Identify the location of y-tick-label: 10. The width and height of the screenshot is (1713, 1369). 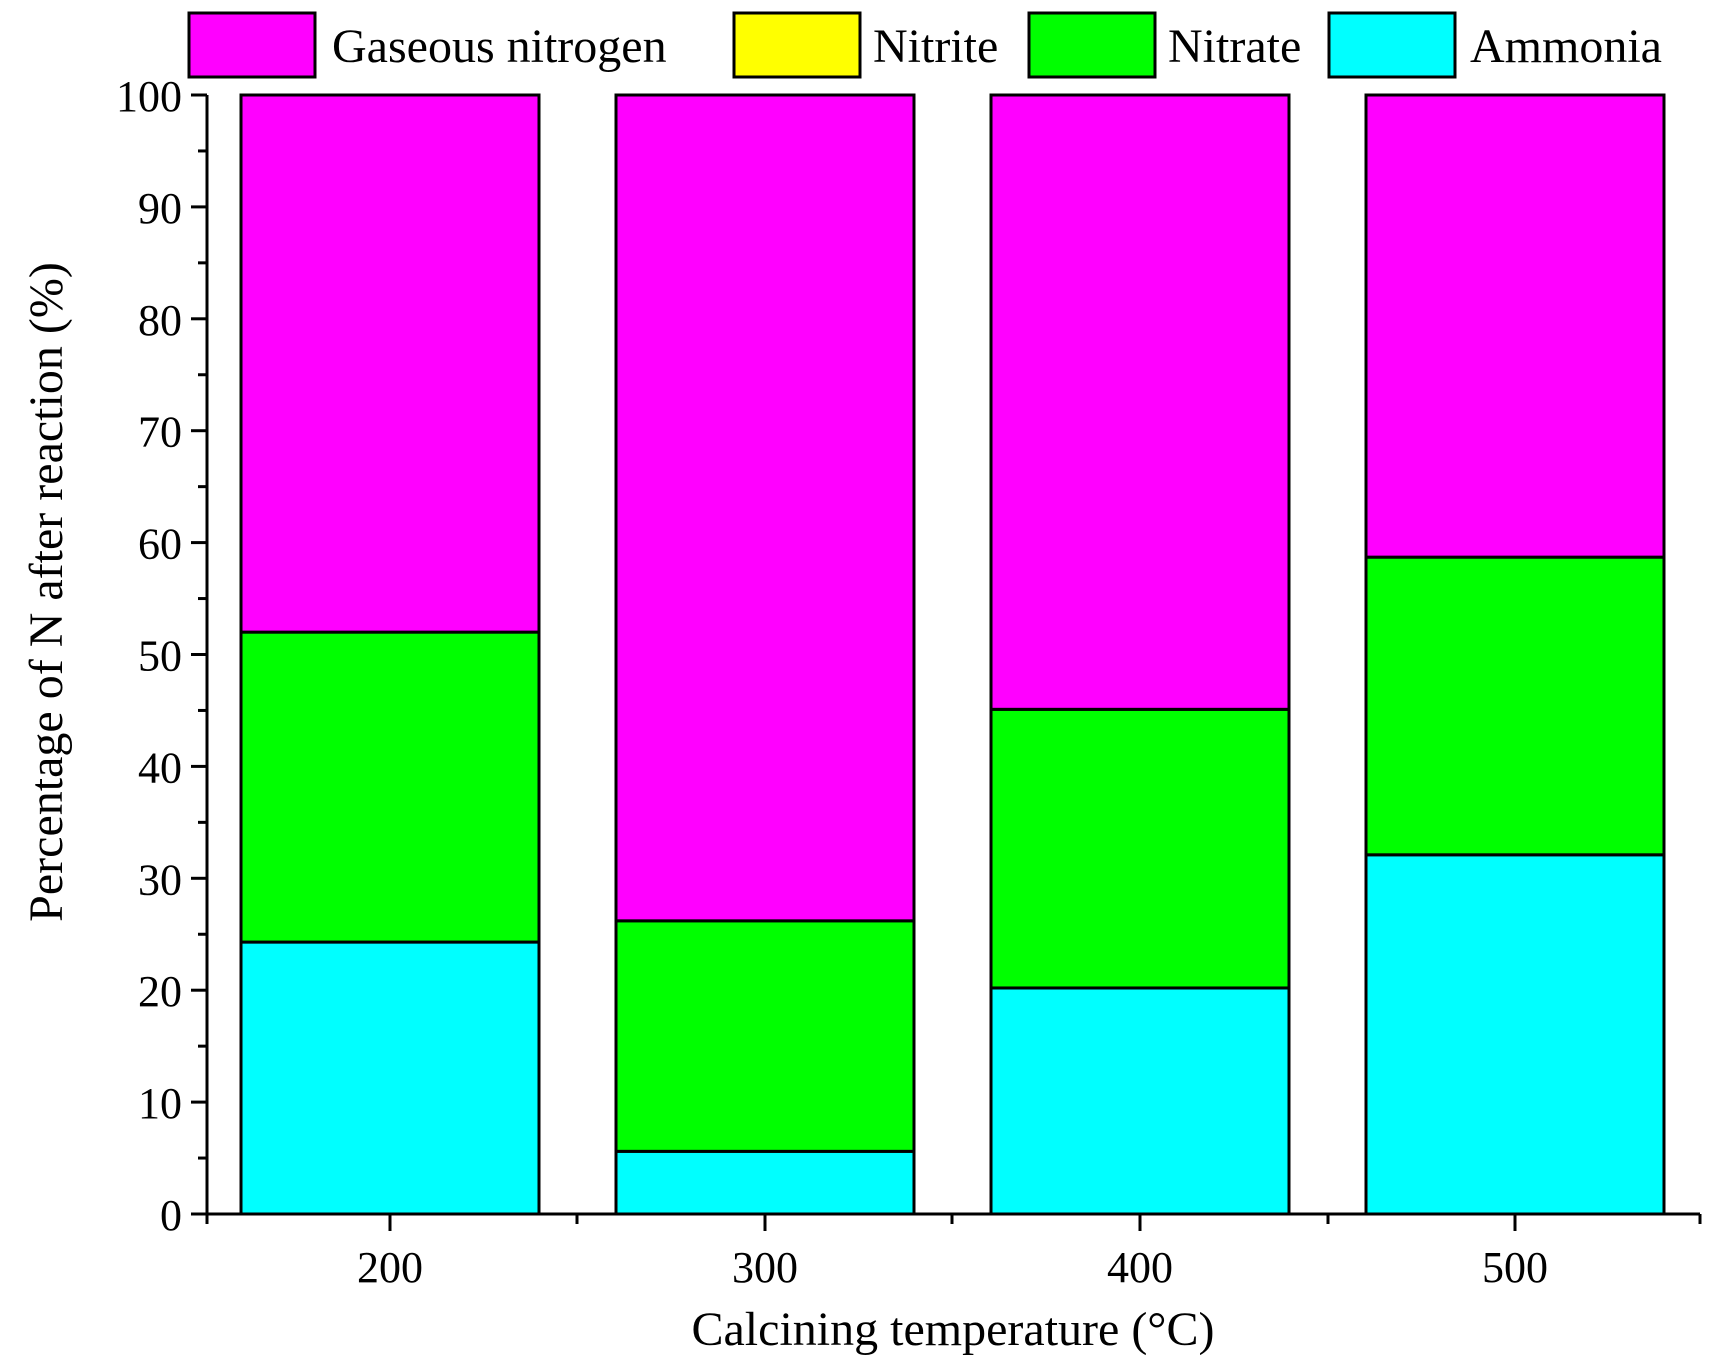
(160, 1103).